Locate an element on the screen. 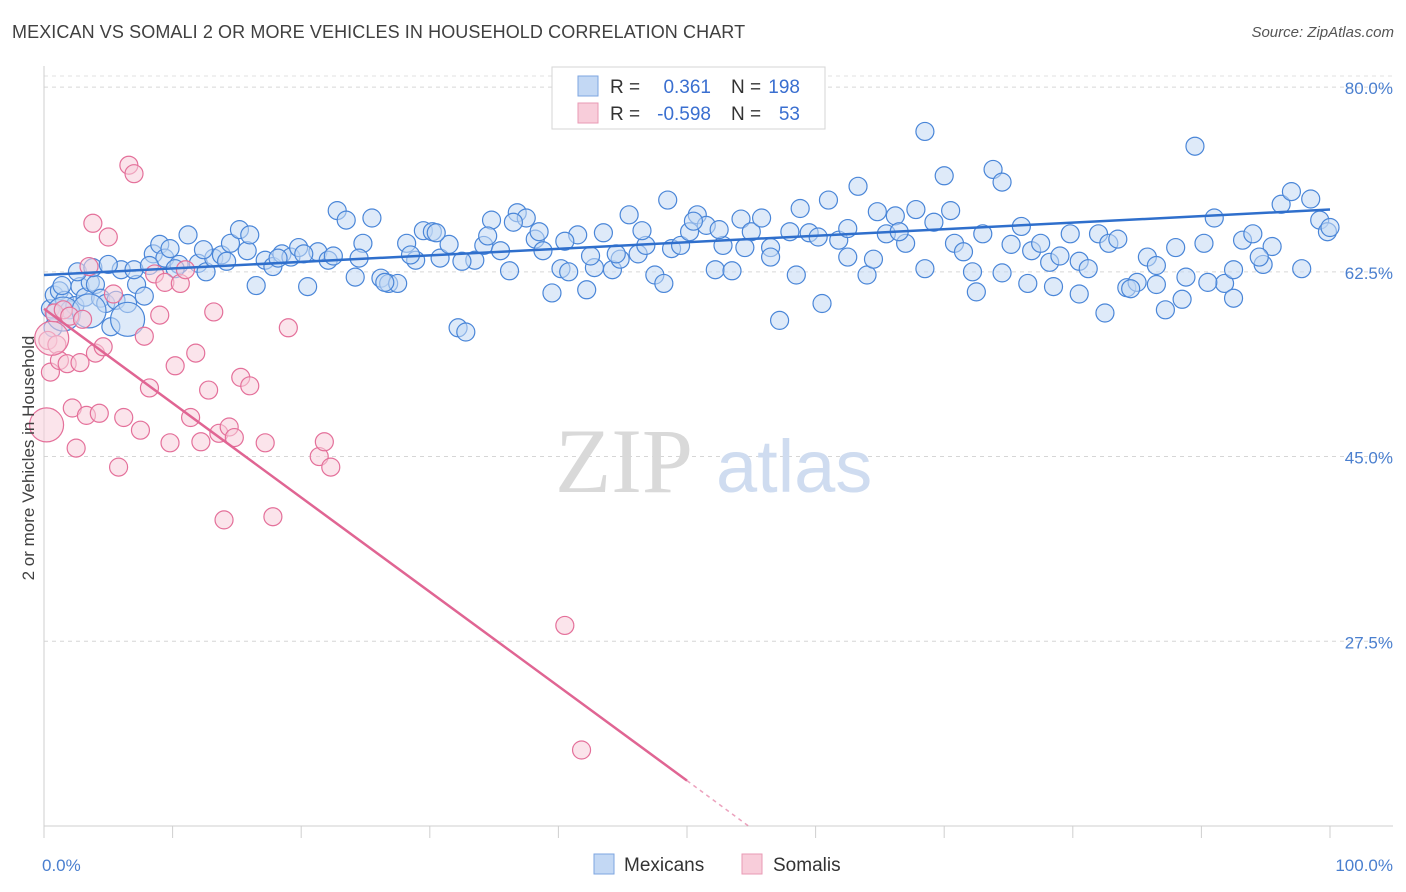 Image resolution: width=1406 pixels, height=892 pixels. x-tick-label: 100.0% is located at coordinates (1364, 865).